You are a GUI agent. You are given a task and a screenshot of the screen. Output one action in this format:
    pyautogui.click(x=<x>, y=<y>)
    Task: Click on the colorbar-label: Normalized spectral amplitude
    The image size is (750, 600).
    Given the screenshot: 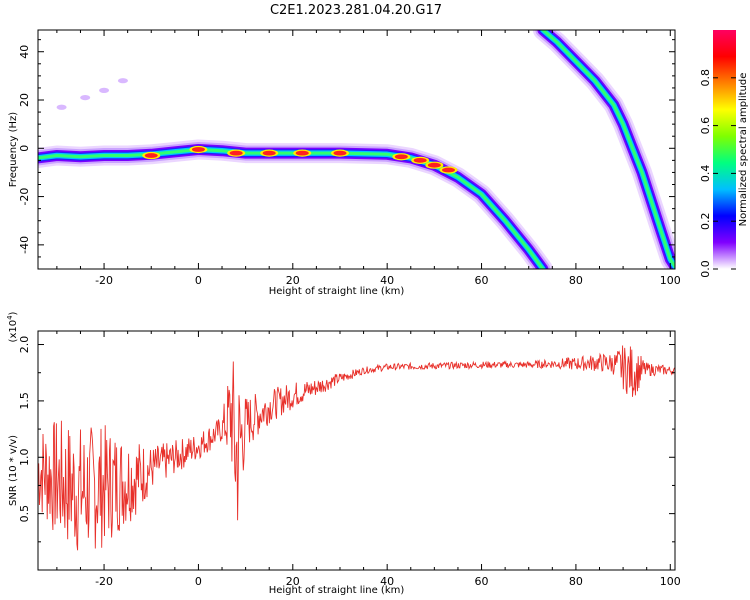 What is the action you would take?
    pyautogui.click(x=743, y=150)
    